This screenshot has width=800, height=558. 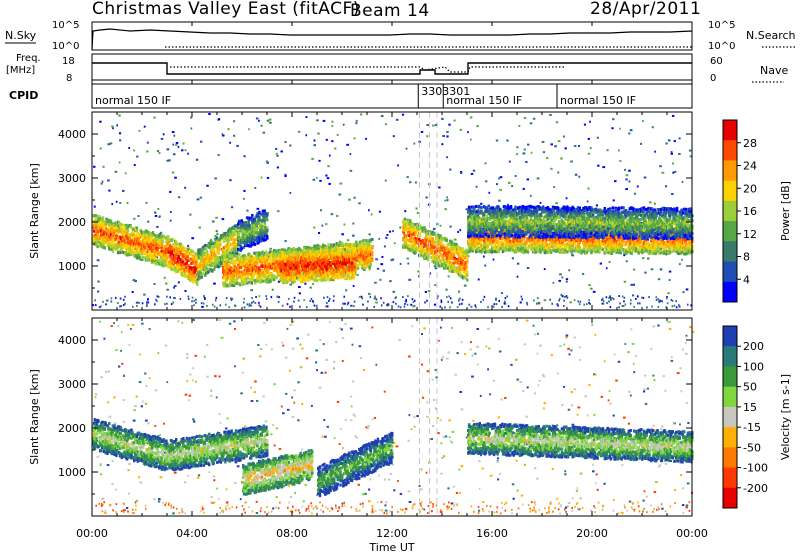 What do you see at coordinates (69, 78) in the screenshot?
I see `freq-tick-bottom: 8` at bounding box center [69, 78].